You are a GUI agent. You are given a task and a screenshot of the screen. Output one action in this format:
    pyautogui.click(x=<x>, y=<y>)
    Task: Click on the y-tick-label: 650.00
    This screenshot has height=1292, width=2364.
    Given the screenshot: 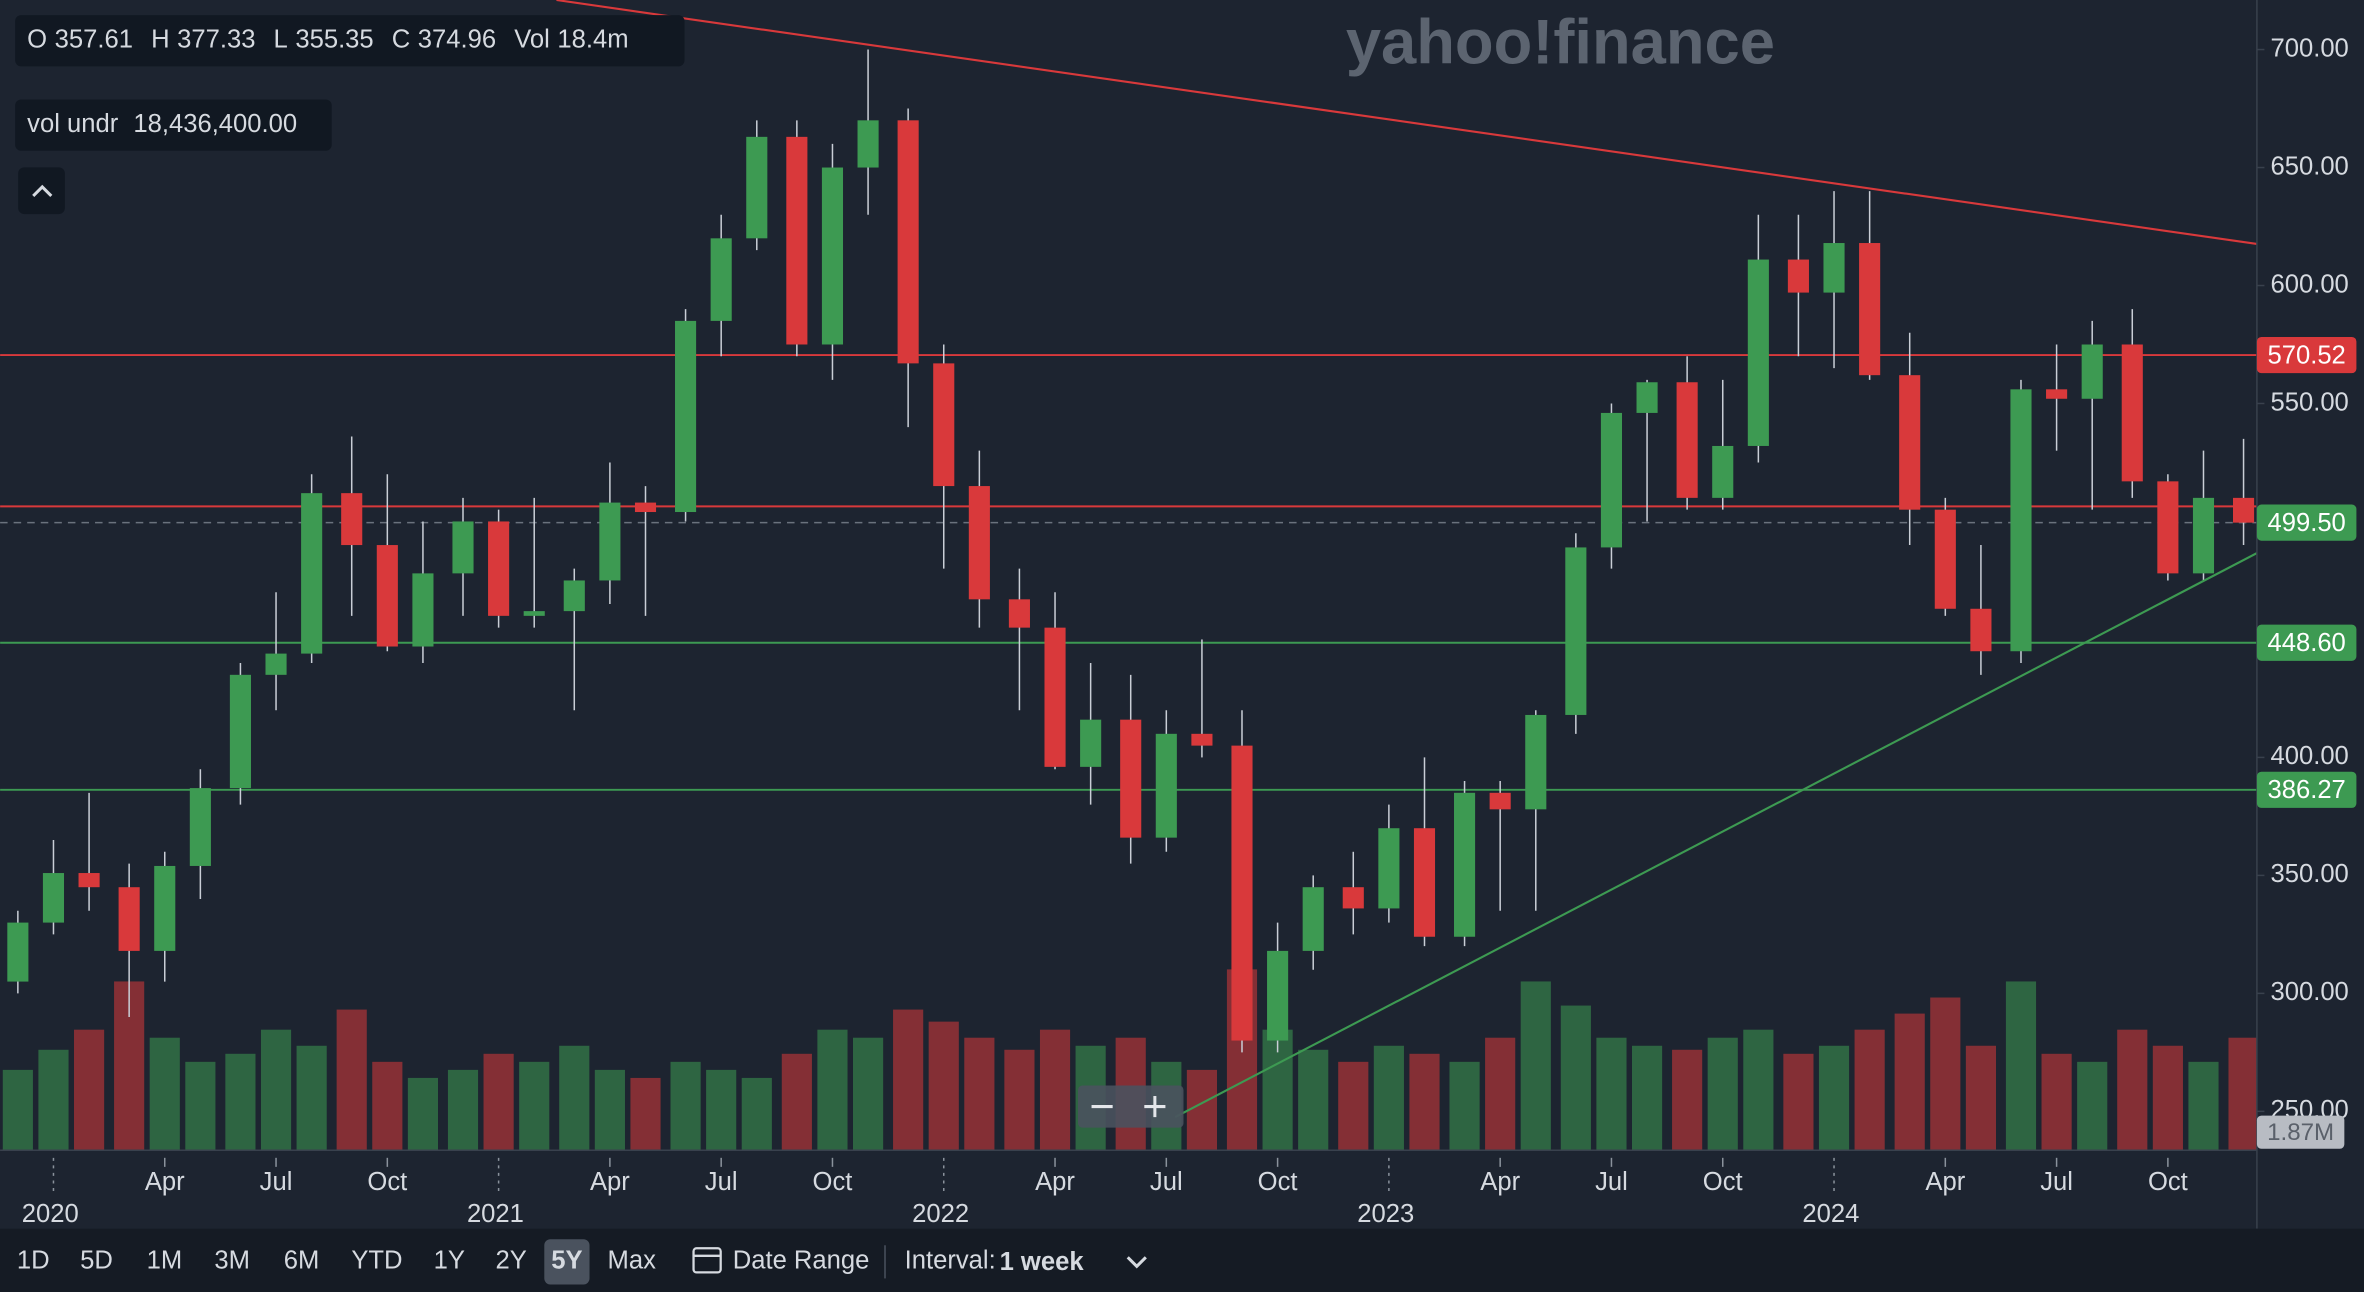 What is the action you would take?
    pyautogui.click(x=2309, y=166)
    